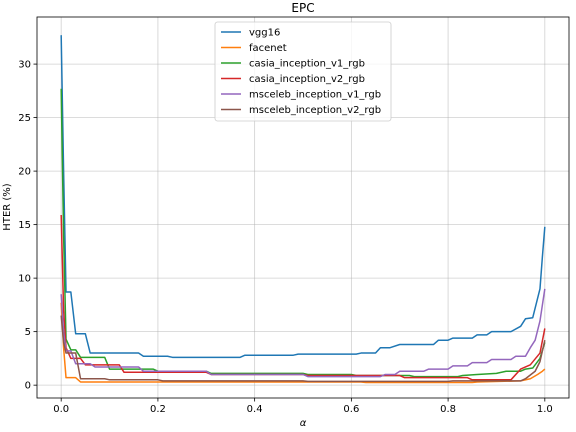 This screenshot has height=432, width=576. What do you see at coordinates (307, 64) in the screenshot?
I see `legend-label: casia_inception_v1_rgb` at bounding box center [307, 64].